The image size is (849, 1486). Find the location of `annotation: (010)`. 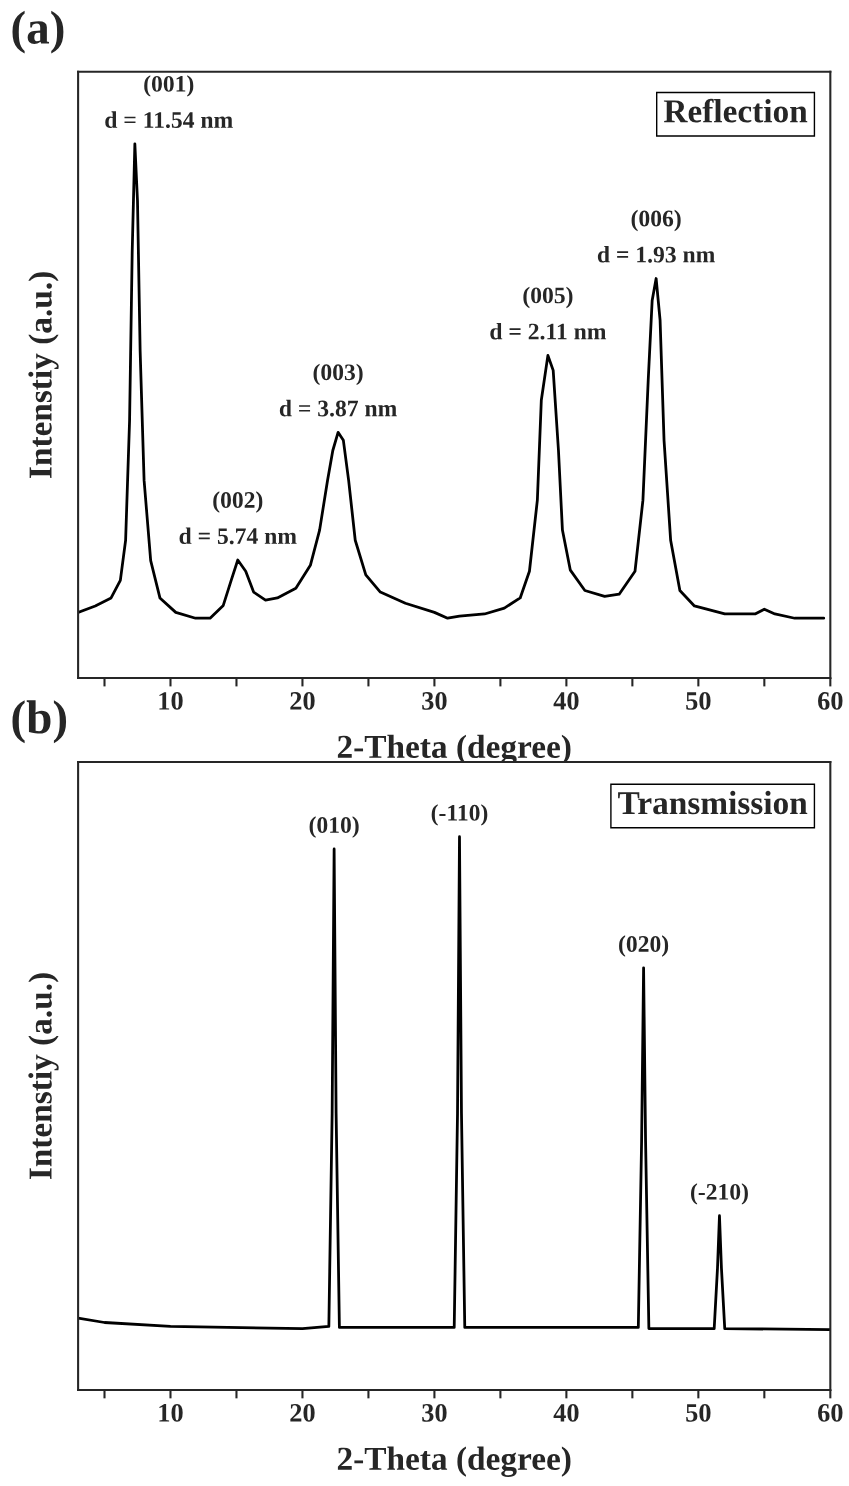

annotation: (010) is located at coordinates (334, 827).